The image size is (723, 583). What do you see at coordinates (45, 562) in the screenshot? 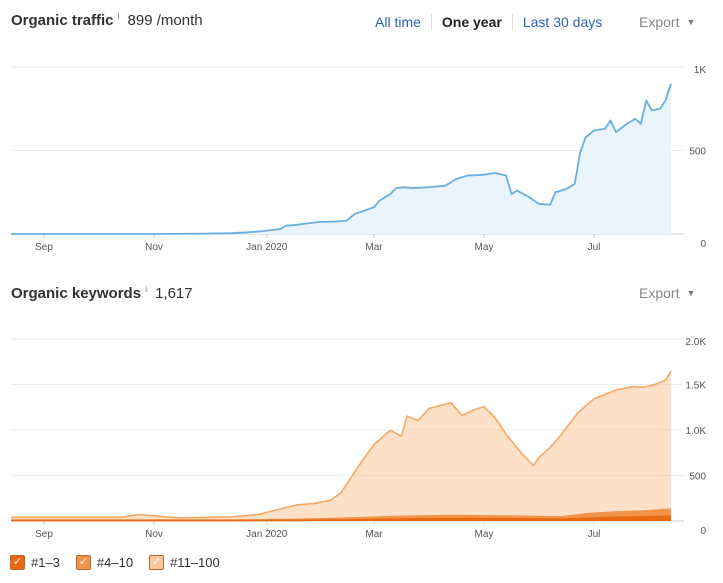
I see `legend-label: #1–3` at bounding box center [45, 562].